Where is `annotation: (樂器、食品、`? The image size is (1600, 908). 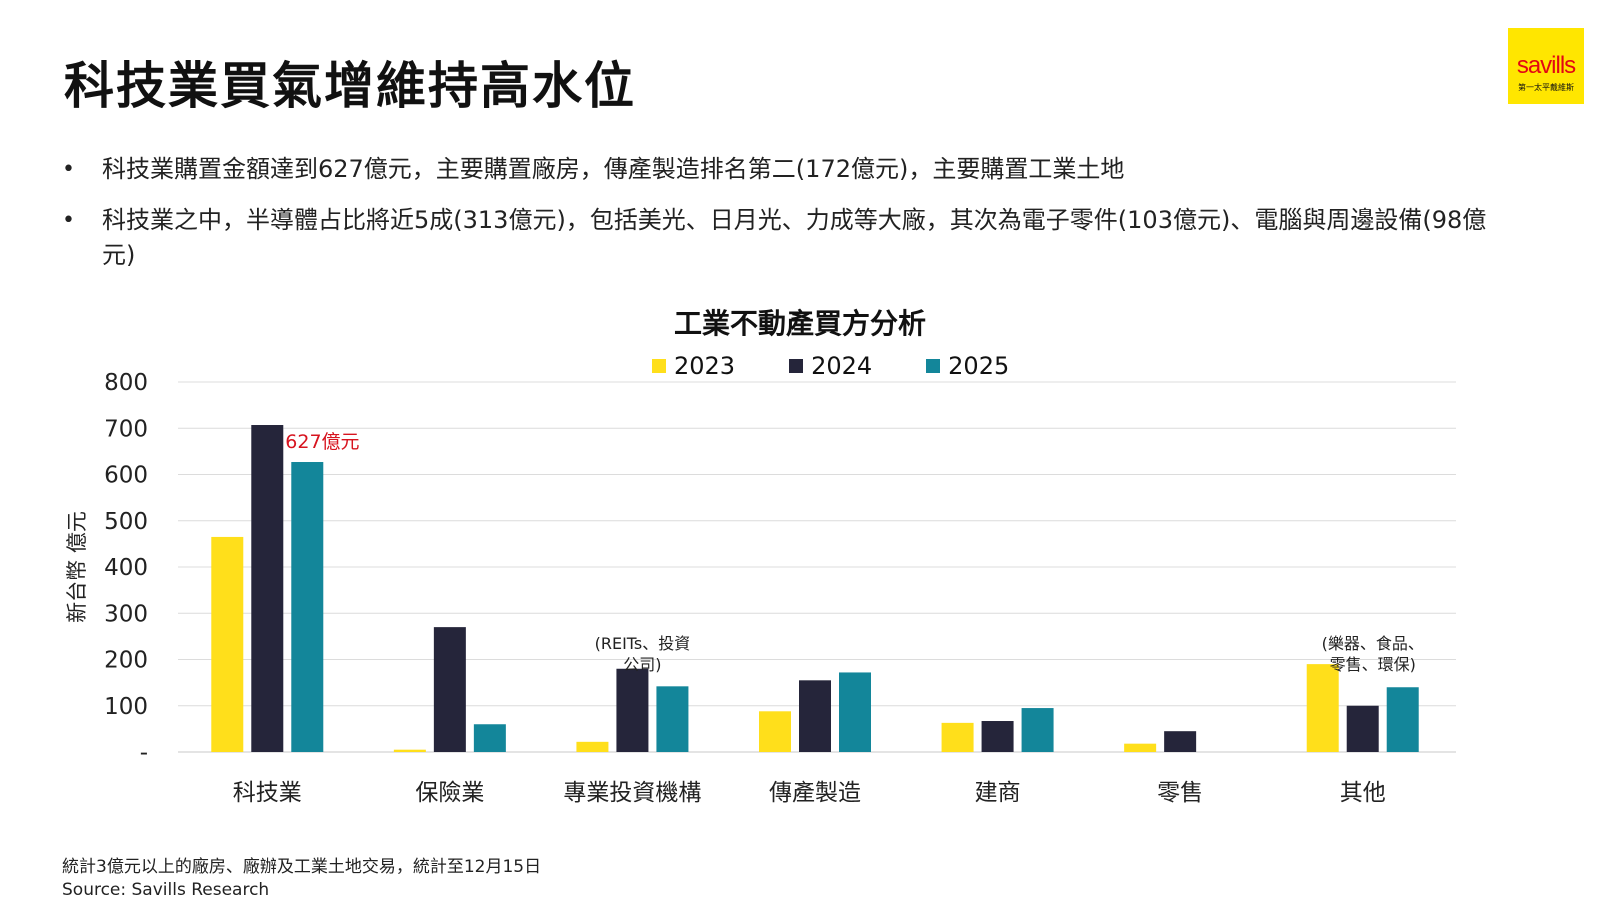
annotation: (樂器、食品、 is located at coordinates (1373, 643).